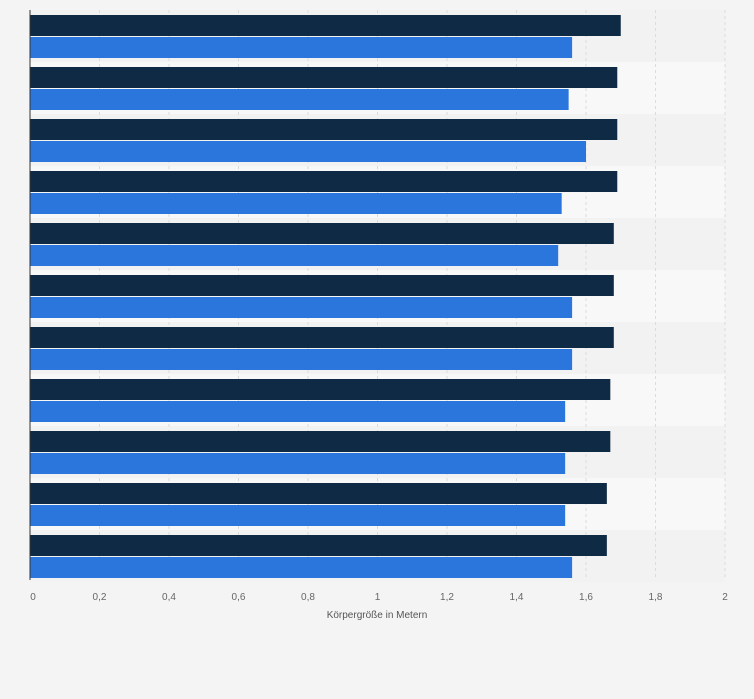  What do you see at coordinates (239, 597) in the screenshot?
I see `x-tick-label: 0,6` at bounding box center [239, 597].